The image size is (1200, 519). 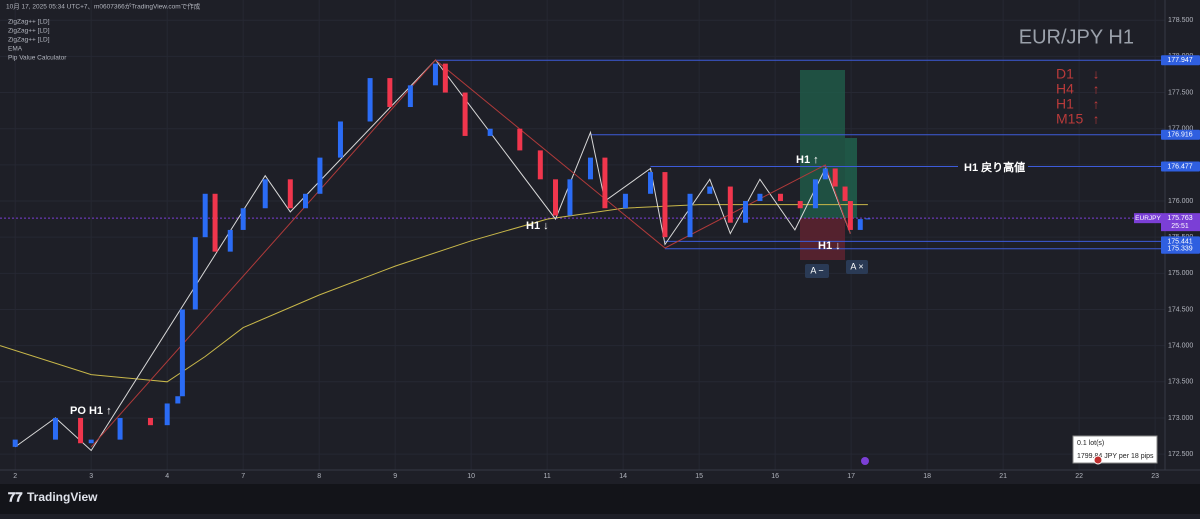 What do you see at coordinates (91, 411) in the screenshot?
I see `annotation: PO H1 ↑` at bounding box center [91, 411].